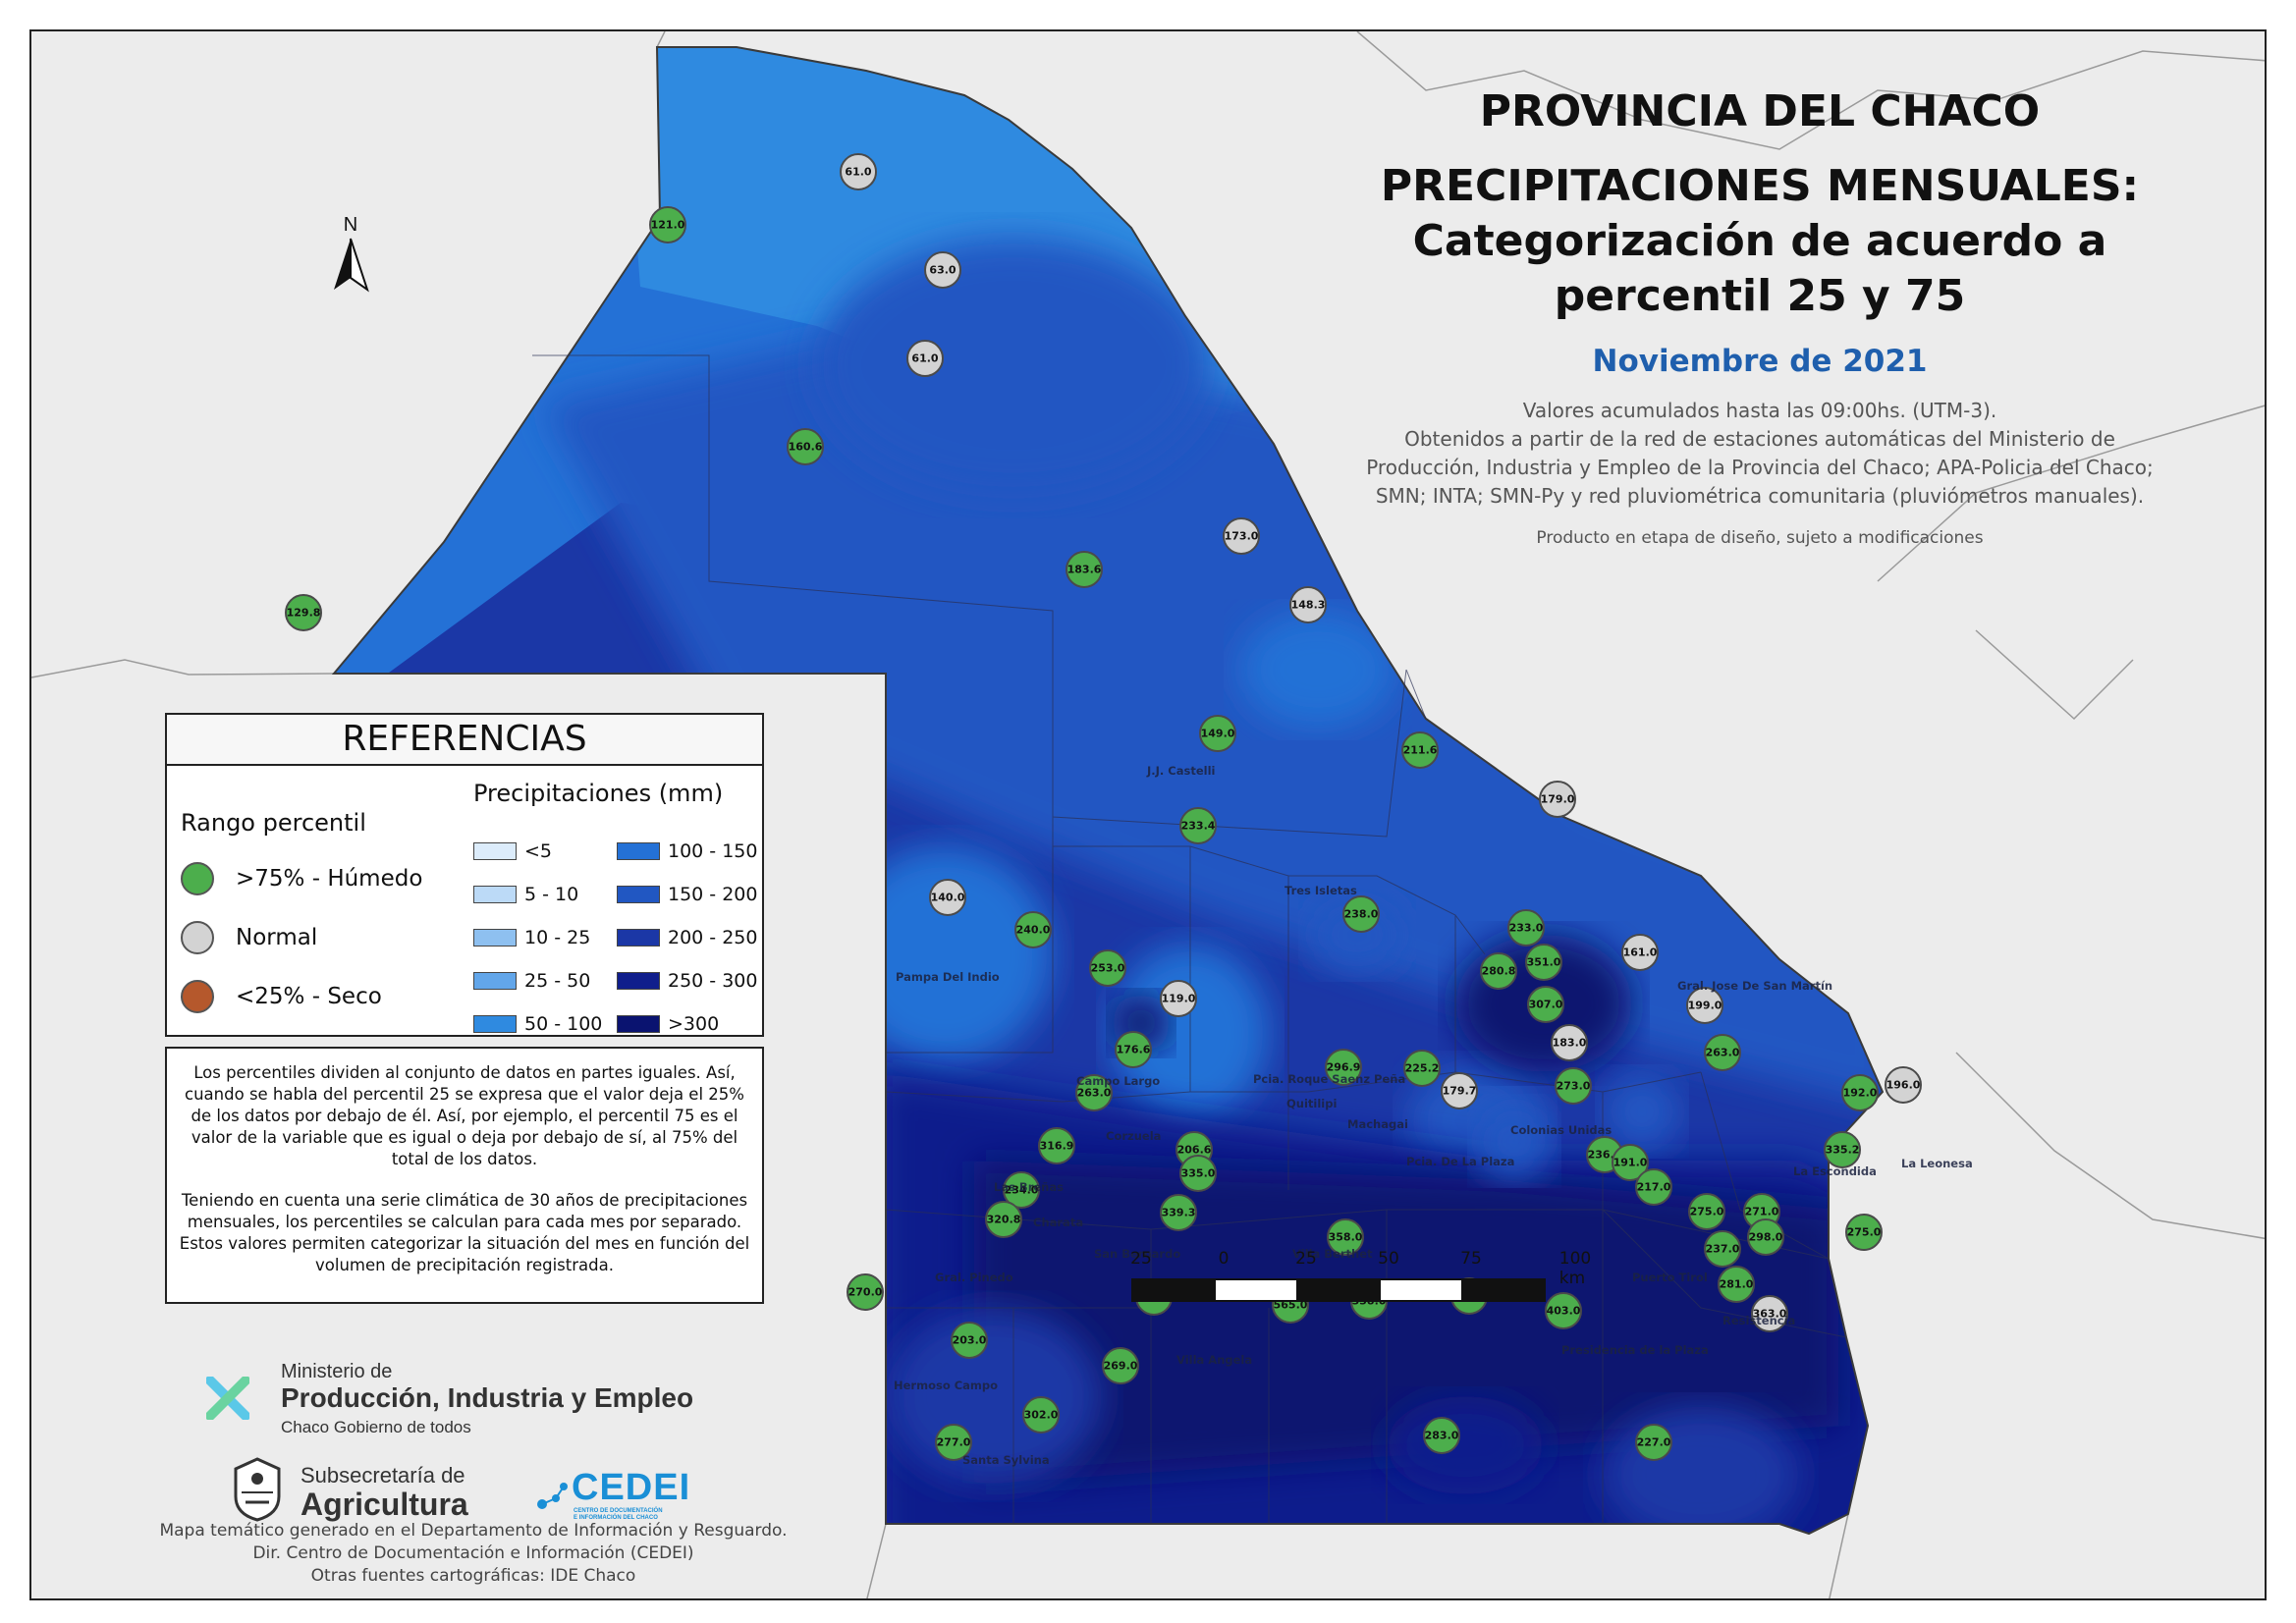 Image resolution: width=2296 pixels, height=1623 pixels. I want to click on station-marker: 129.8, so click(303, 612).